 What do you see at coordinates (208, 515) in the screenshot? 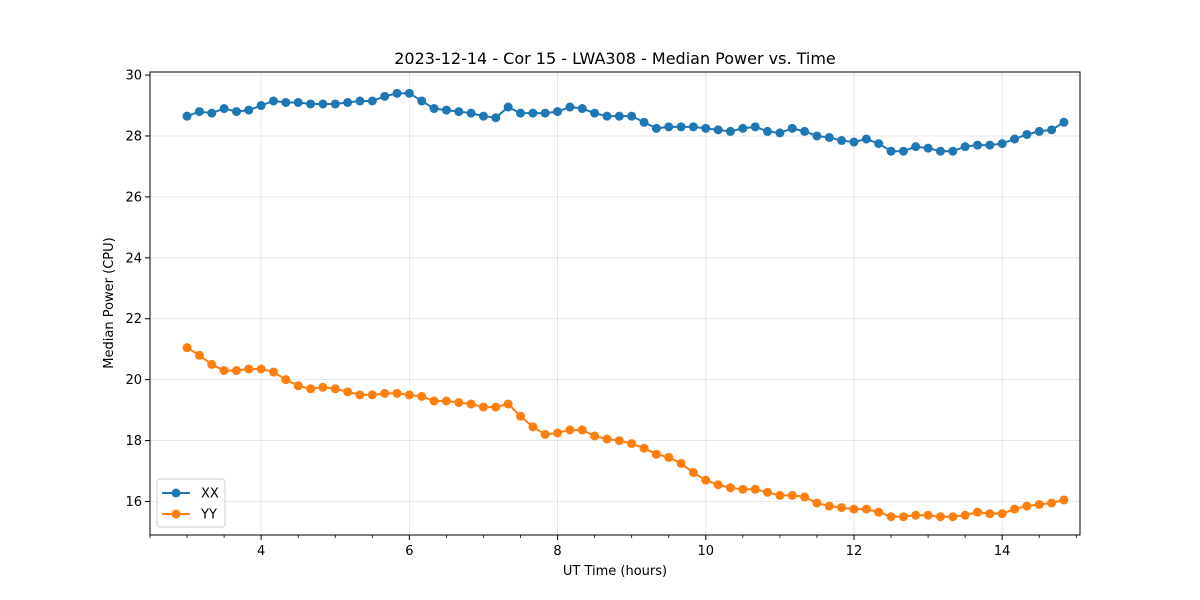
I see `legend-label-yy: YY` at bounding box center [208, 515].